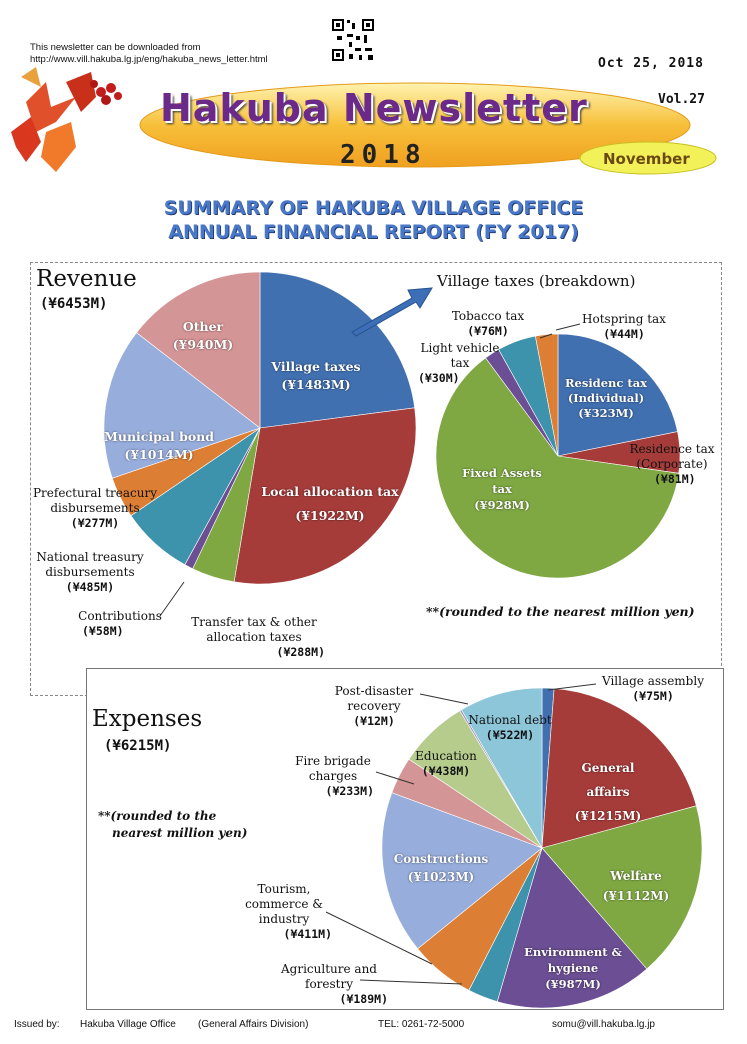  What do you see at coordinates (608, 780) in the screenshot?
I see `label-text: General affairs` at bounding box center [608, 780].